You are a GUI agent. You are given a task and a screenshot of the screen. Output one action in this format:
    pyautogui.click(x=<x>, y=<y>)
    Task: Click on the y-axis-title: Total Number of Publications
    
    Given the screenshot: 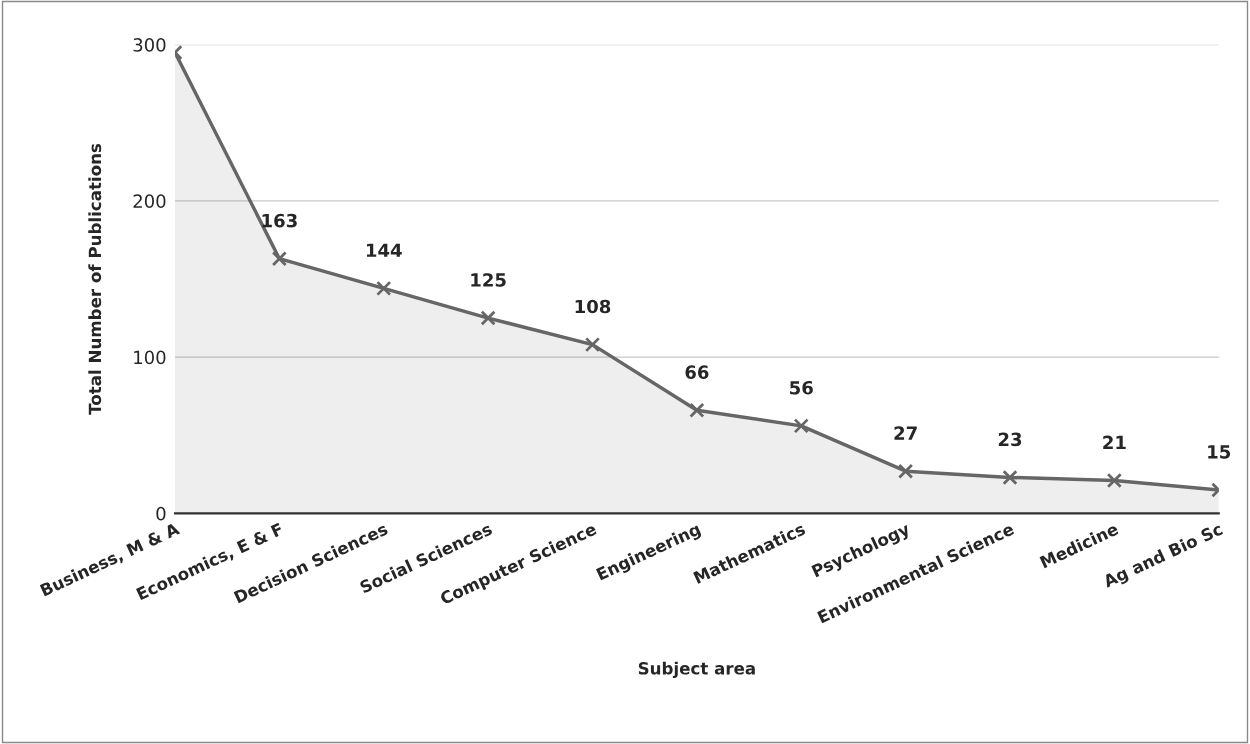 What is the action you would take?
    pyautogui.click(x=95, y=279)
    